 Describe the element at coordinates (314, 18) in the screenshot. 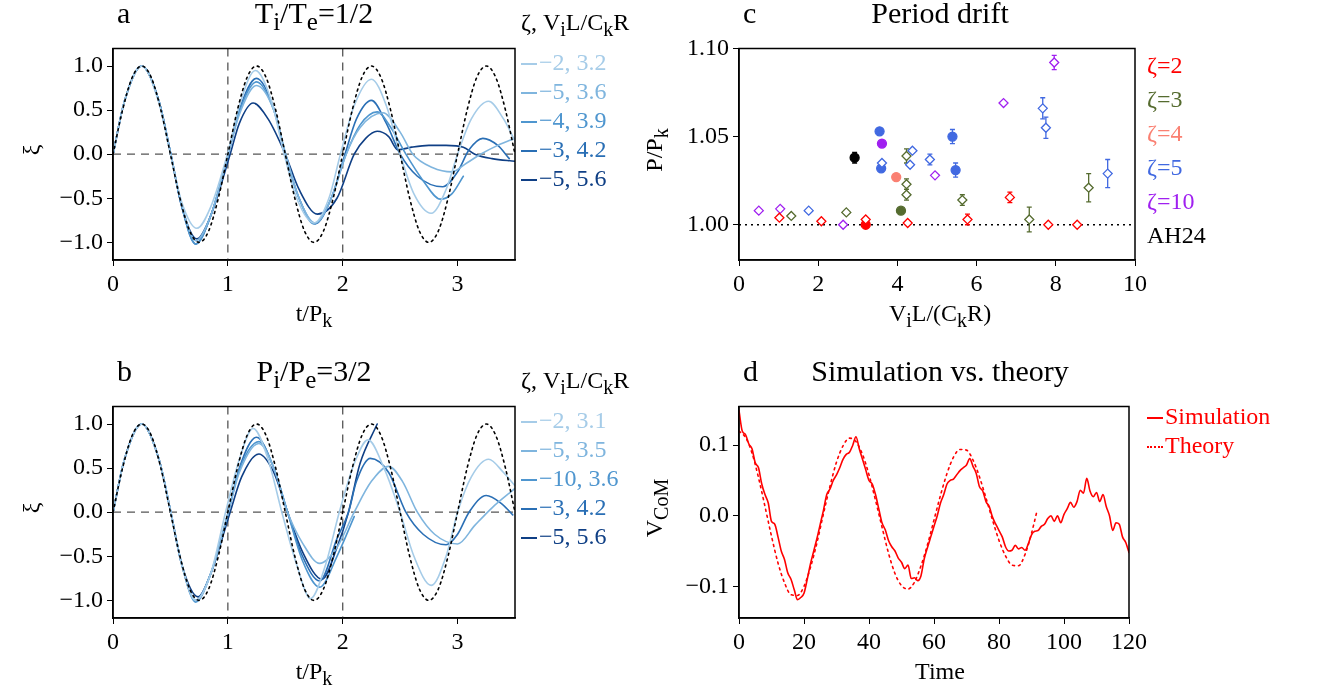

I see `chart-title: T$_{i}$/T$_{e}$=1/2` at that location.